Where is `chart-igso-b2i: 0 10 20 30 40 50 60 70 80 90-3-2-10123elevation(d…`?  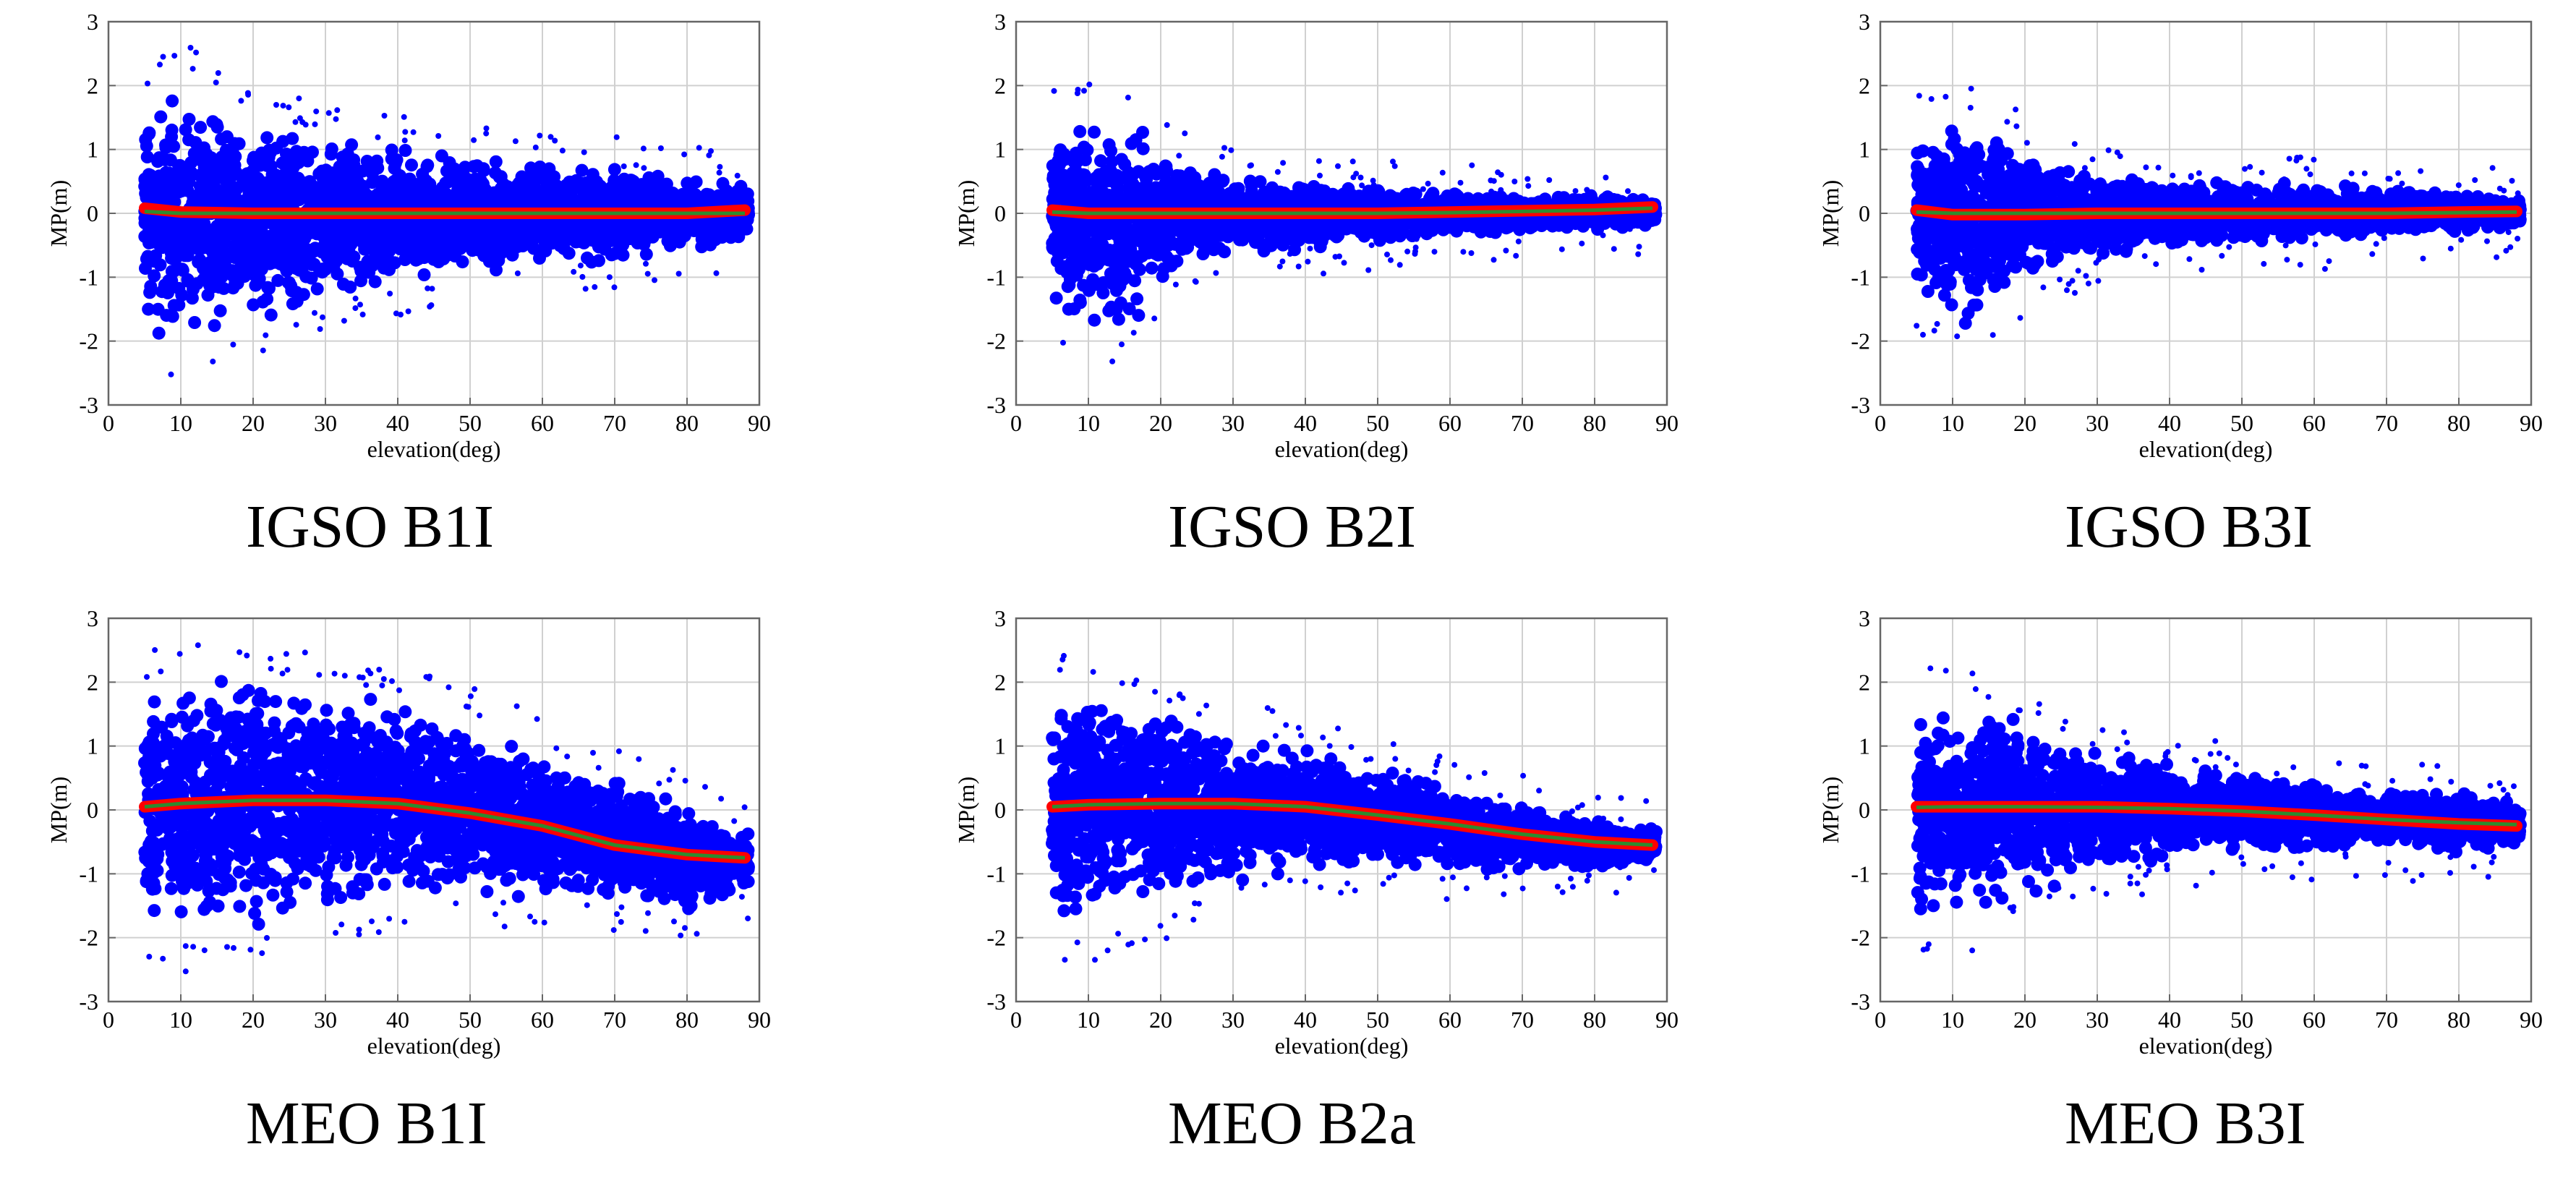
chart-igso-b2i: 0 10 20 30 40 50 60 70 80 90-3-2-10123elevation(d… is located at coordinates (1316, 235).